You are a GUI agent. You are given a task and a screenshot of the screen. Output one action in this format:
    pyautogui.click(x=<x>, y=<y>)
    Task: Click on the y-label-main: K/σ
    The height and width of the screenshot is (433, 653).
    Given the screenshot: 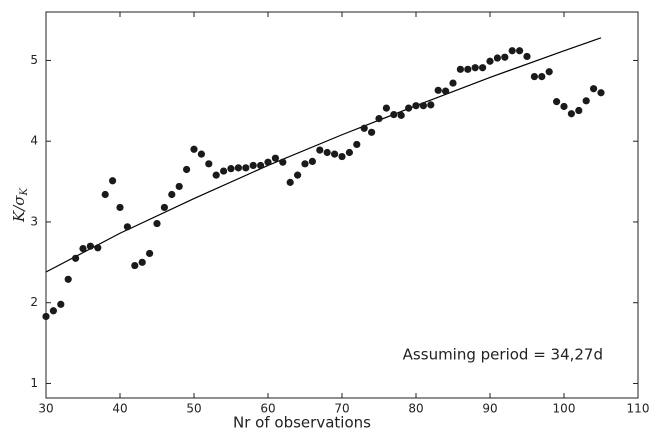 What is the action you would take?
    pyautogui.click(x=19, y=209)
    